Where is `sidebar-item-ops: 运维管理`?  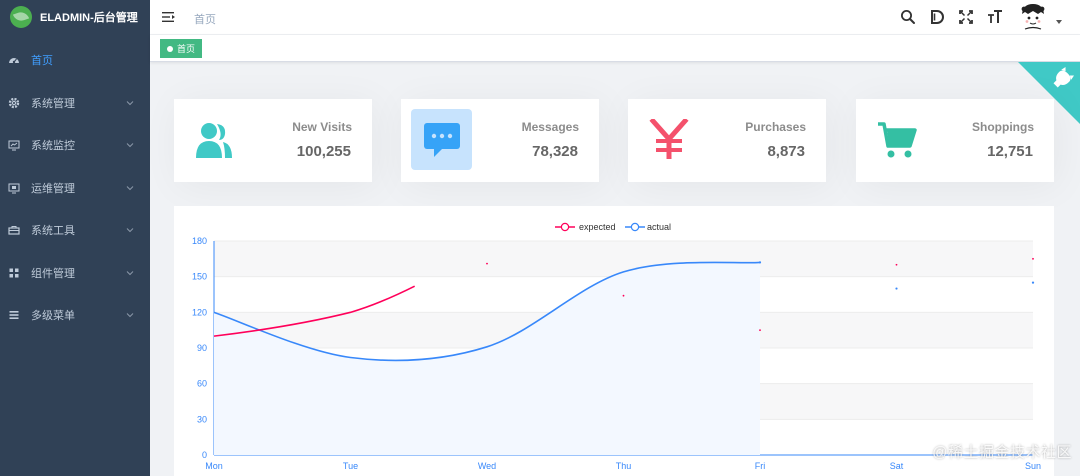 sidebar-item-ops: 运维管理 is located at coordinates (75, 188).